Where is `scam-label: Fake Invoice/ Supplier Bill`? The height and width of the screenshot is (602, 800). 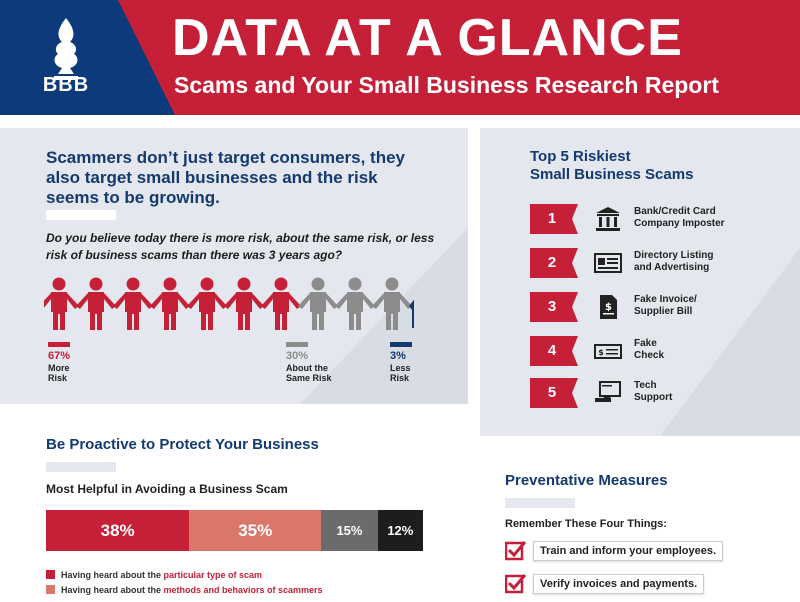
scam-label: Fake Invoice/ Supplier Bill is located at coordinates (665, 306).